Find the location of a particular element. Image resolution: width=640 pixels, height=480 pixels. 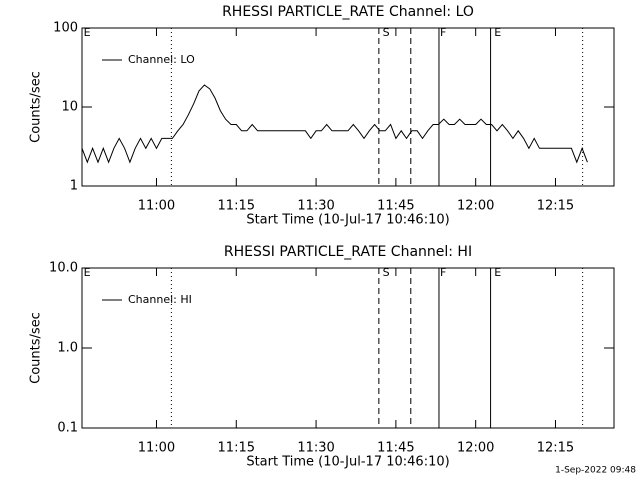

chart-title: RHESSI PARTICLE_RATE Channel: LO is located at coordinates (348, 12).